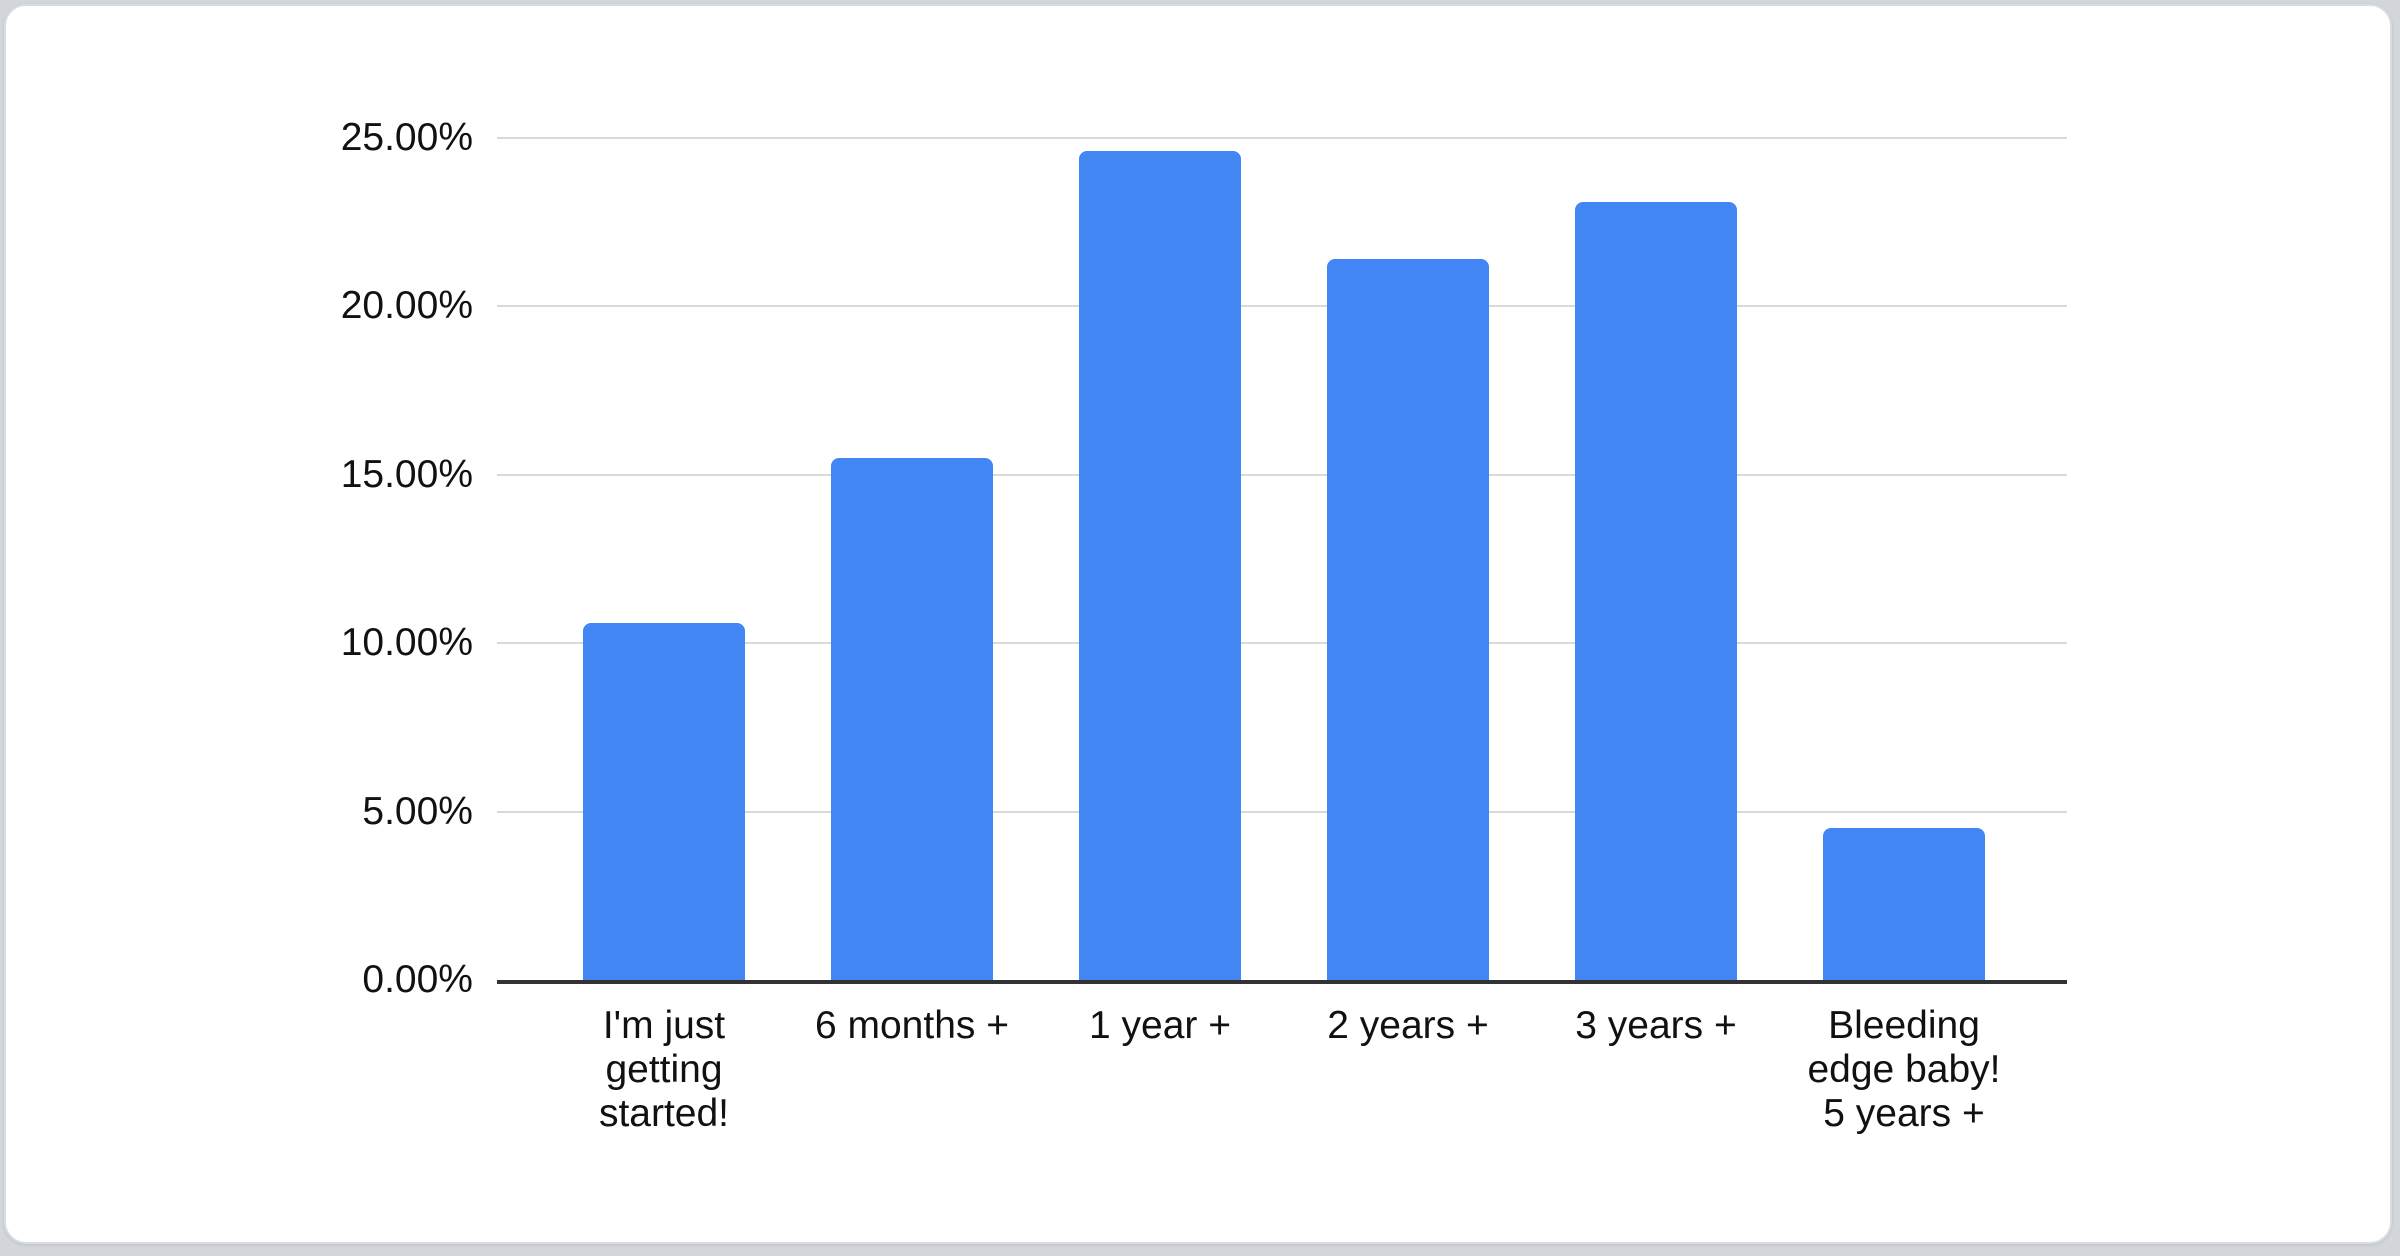 The height and width of the screenshot is (1256, 2400). I want to click on x-axis-line, so click(1282, 982).